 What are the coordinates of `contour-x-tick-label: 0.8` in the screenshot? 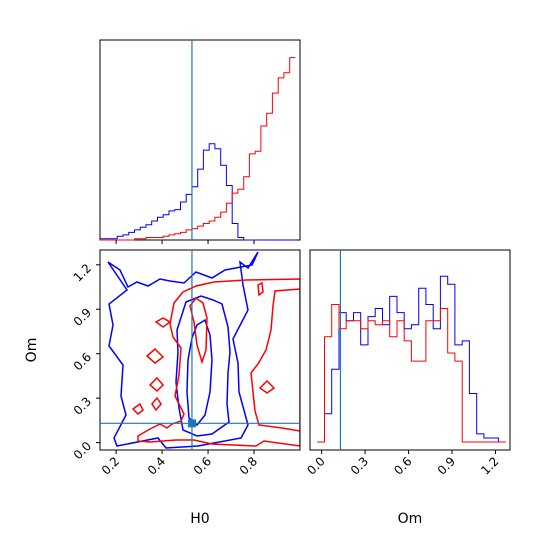 It's located at (248, 465).